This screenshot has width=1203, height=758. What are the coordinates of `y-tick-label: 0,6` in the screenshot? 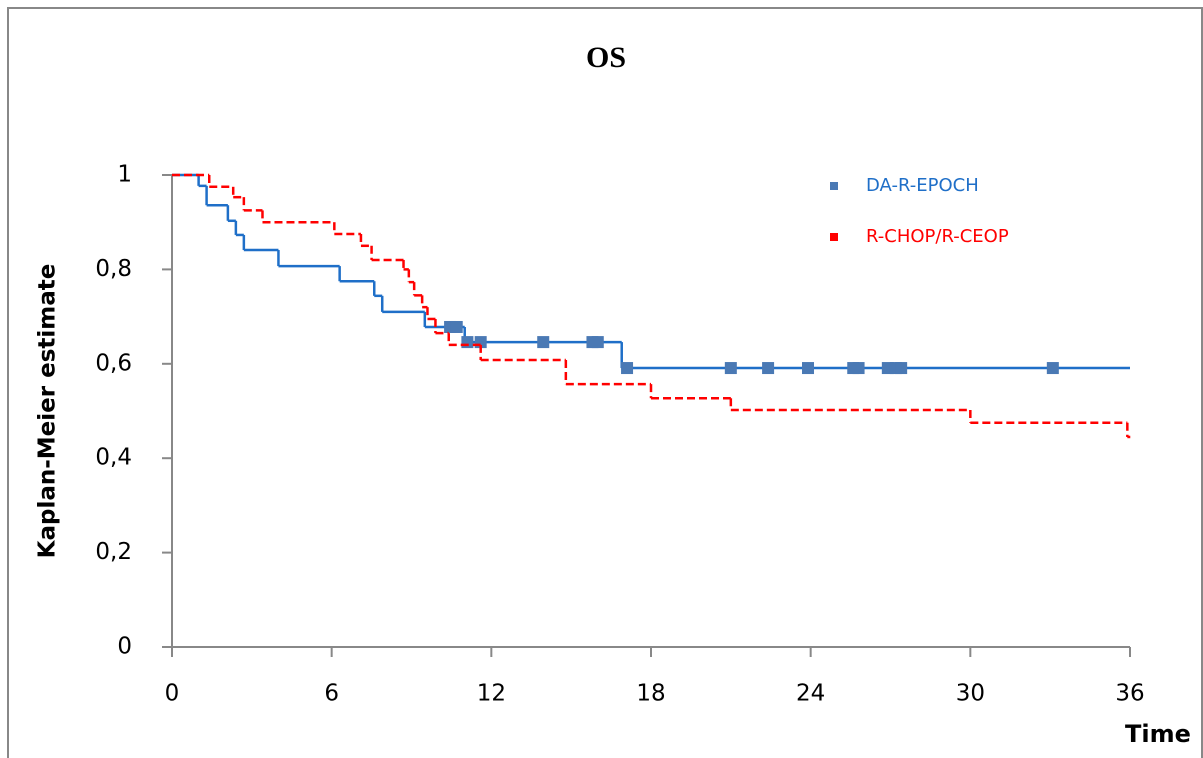 It's located at (113, 363).